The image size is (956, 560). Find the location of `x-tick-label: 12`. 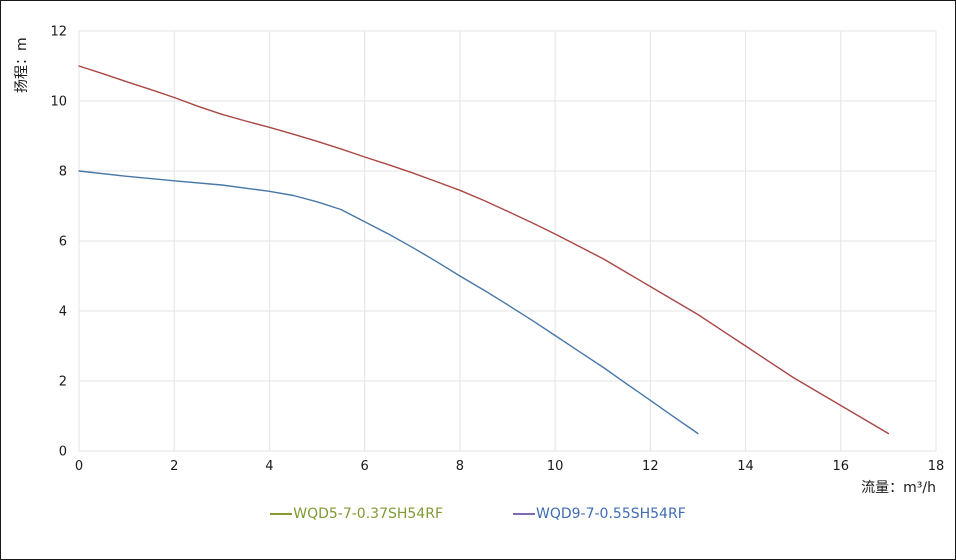

x-tick-label: 12 is located at coordinates (650, 466).